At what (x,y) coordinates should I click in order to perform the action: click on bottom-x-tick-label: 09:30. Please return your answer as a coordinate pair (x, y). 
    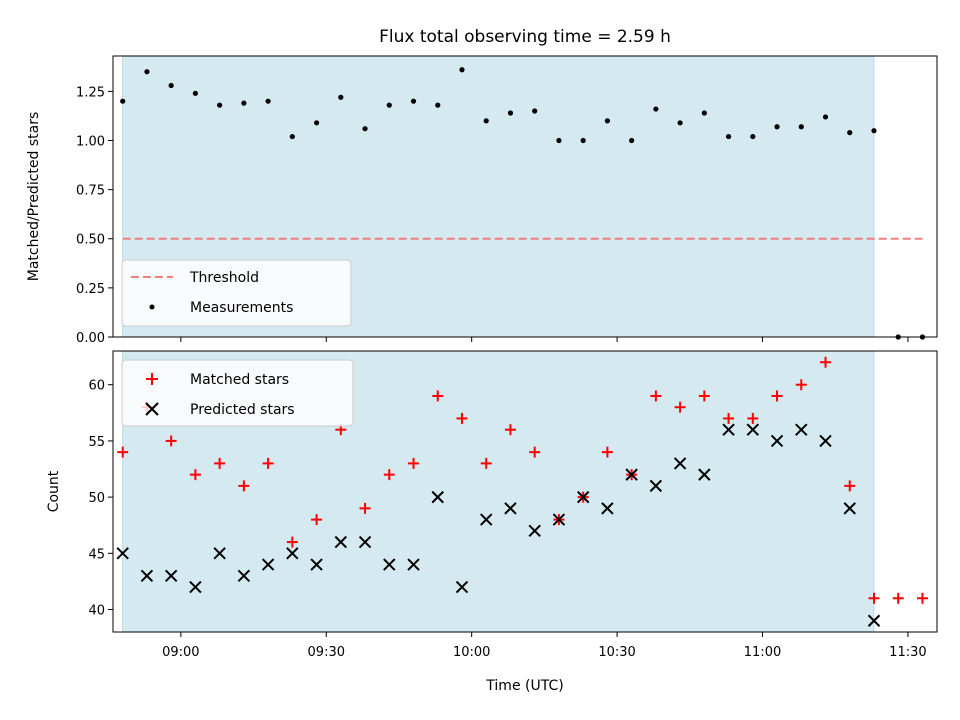
    Looking at the image, I should click on (326, 652).